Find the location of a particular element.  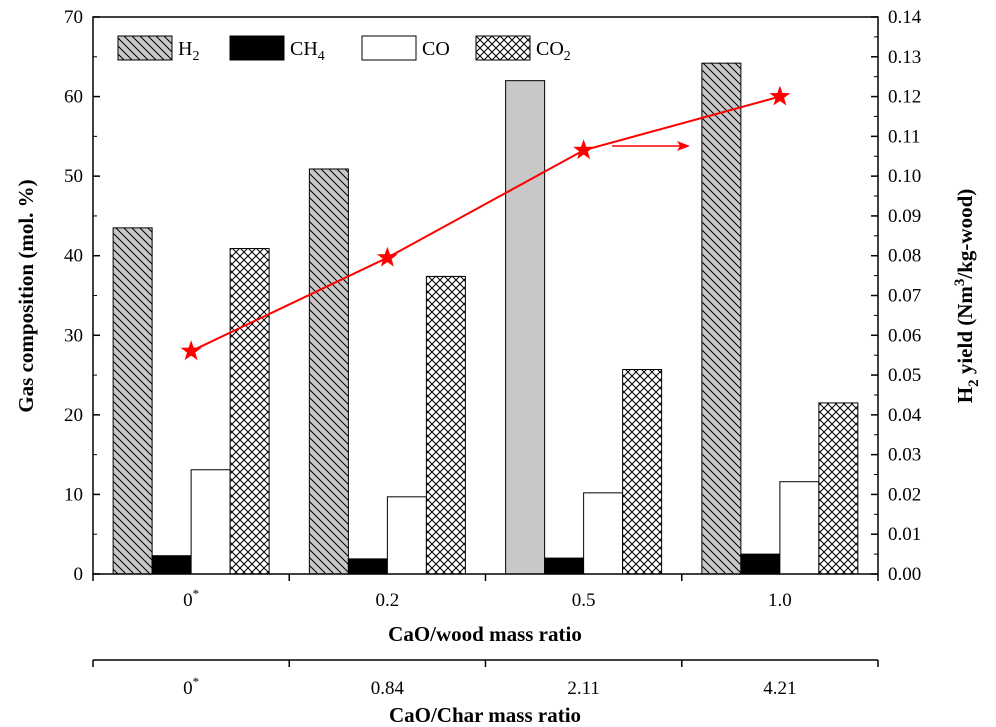

x-axis-title: CaO/wood mass ratio is located at coordinates (485, 634).